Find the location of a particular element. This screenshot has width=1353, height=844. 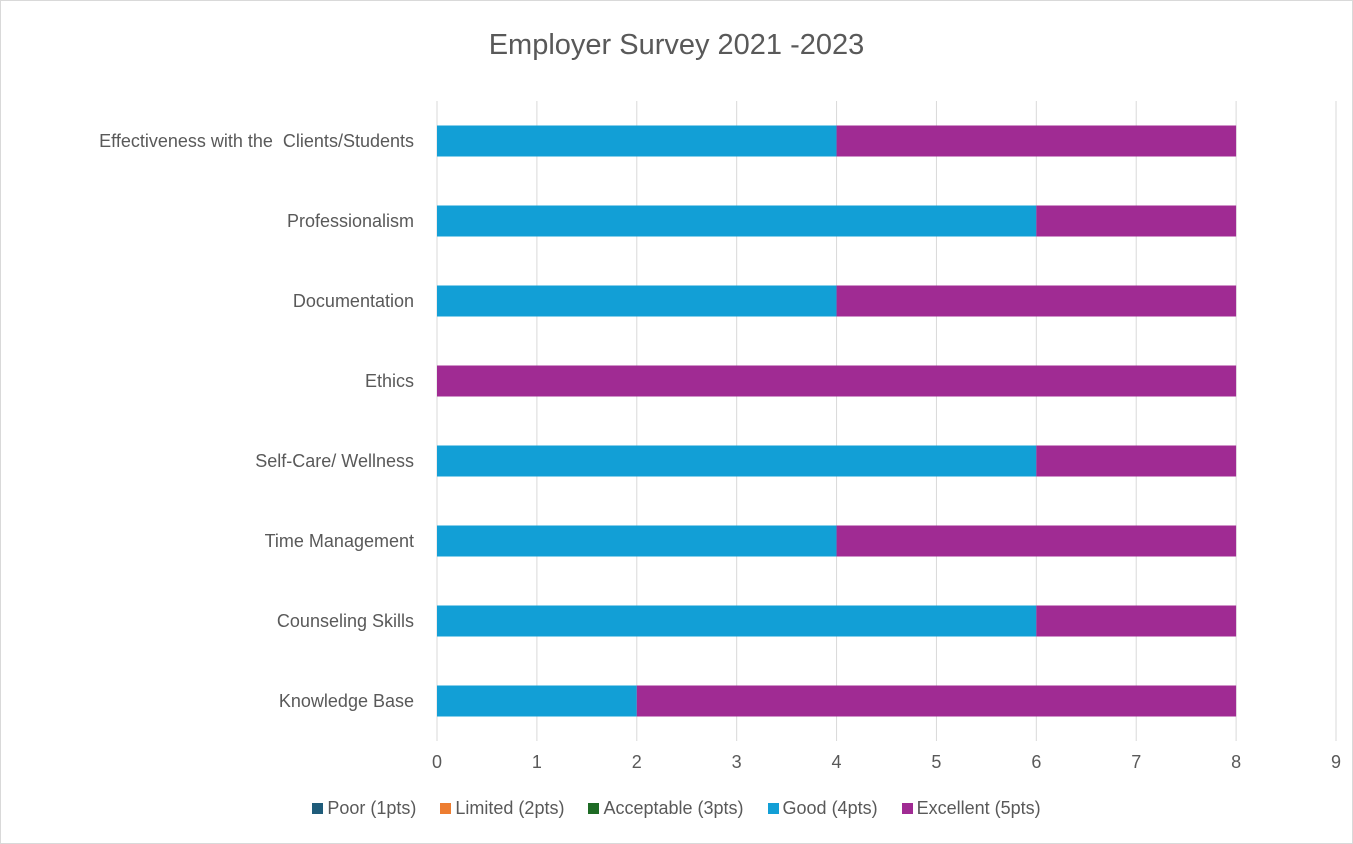

legend-item: Poor (1pts) is located at coordinates (364, 808).